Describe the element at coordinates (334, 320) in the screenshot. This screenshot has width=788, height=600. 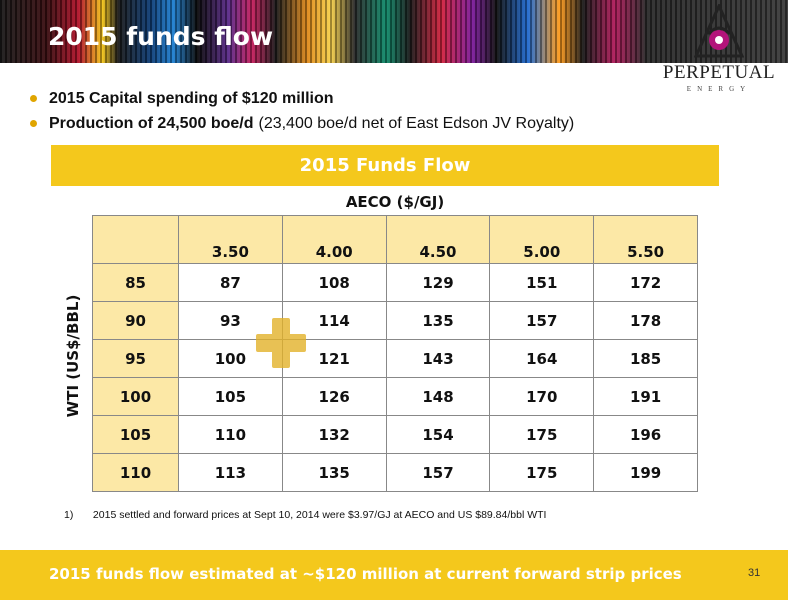
I see `table-cell: 114` at that location.